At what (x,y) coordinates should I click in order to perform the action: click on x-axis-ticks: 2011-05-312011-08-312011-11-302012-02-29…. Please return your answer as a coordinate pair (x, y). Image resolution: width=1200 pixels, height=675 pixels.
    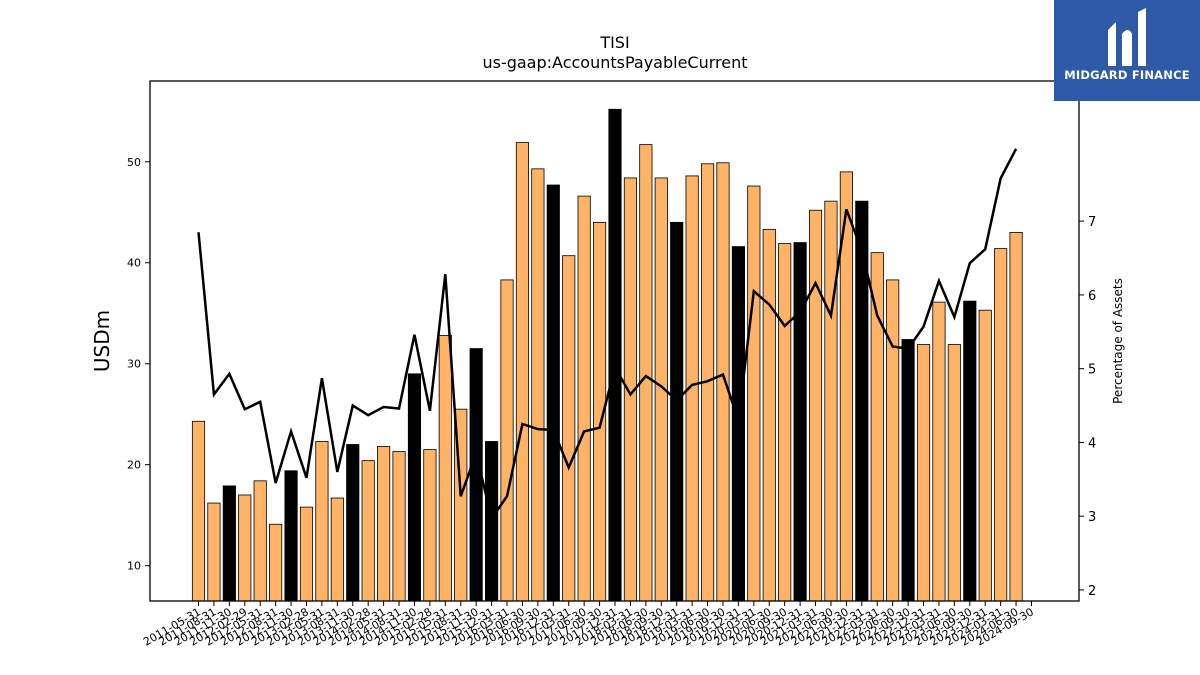
    Looking at the image, I should click on (588, 625).